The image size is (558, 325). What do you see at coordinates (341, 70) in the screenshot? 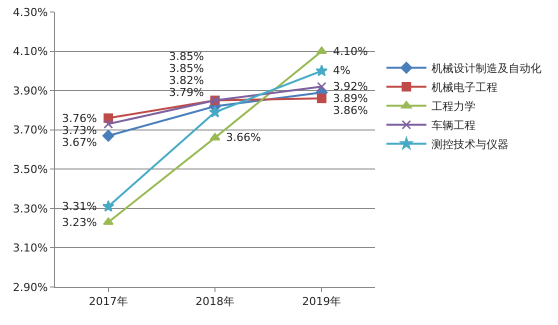
I see `data-label: 4%` at bounding box center [341, 70].